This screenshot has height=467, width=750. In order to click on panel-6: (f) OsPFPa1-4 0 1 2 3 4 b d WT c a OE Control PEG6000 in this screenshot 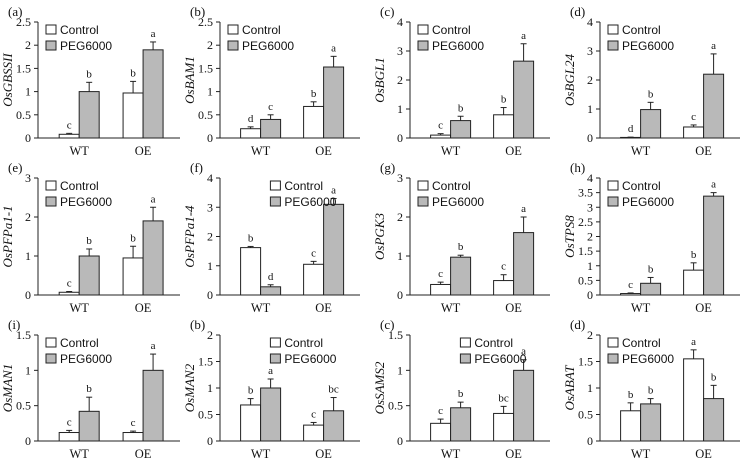, I will do `click(271, 237)`.